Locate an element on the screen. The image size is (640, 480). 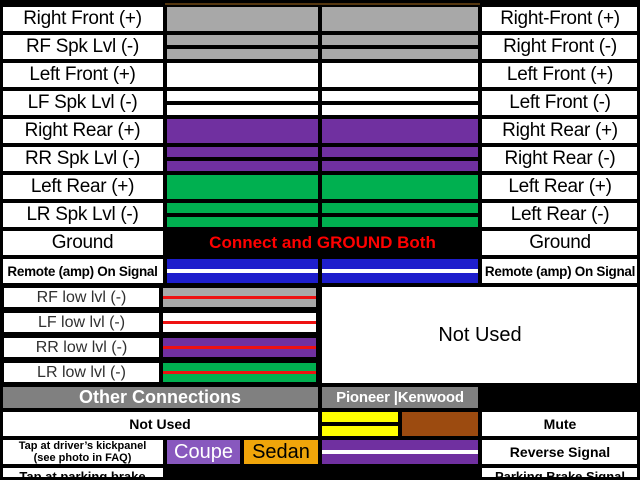
cutoff-top-brown-wire is located at coordinates (322, 2).